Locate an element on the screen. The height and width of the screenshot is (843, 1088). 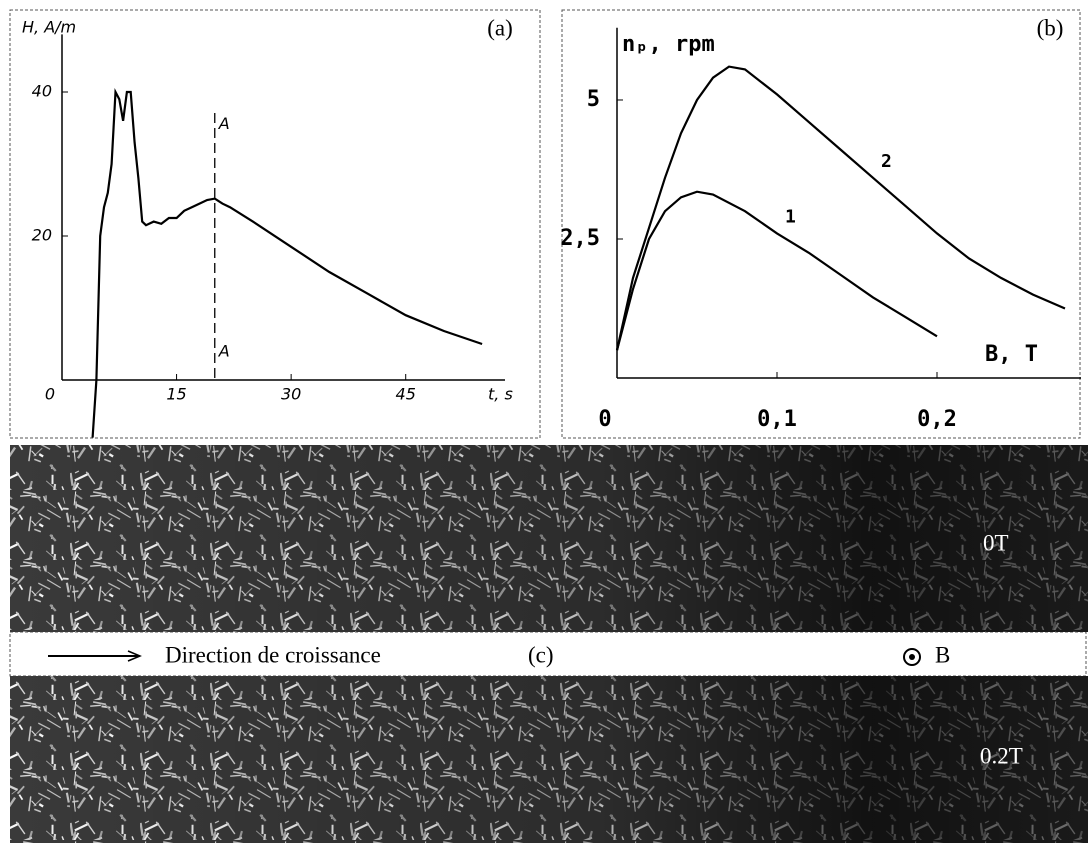
series-label: 2 is located at coordinates (886, 161).